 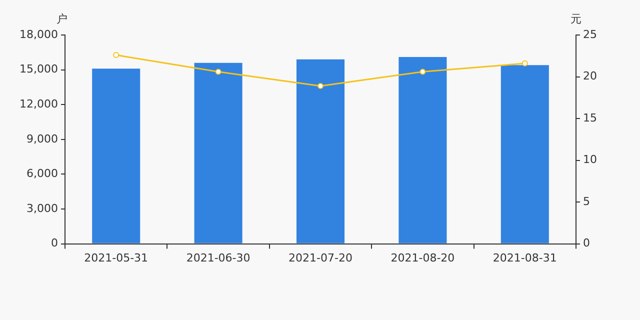 What do you see at coordinates (116, 257) in the screenshot?
I see `x-tick-label: 2021-05-31` at bounding box center [116, 257].